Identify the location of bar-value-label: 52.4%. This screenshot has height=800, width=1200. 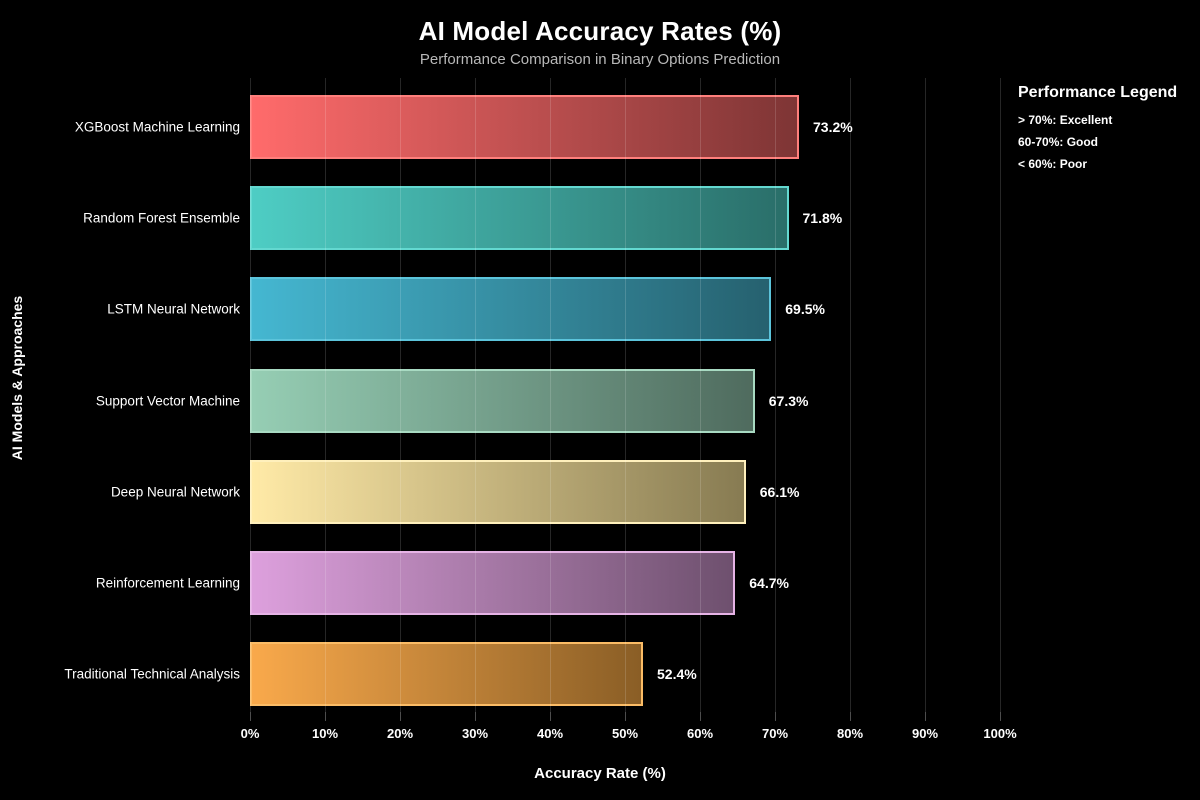
(677, 674).